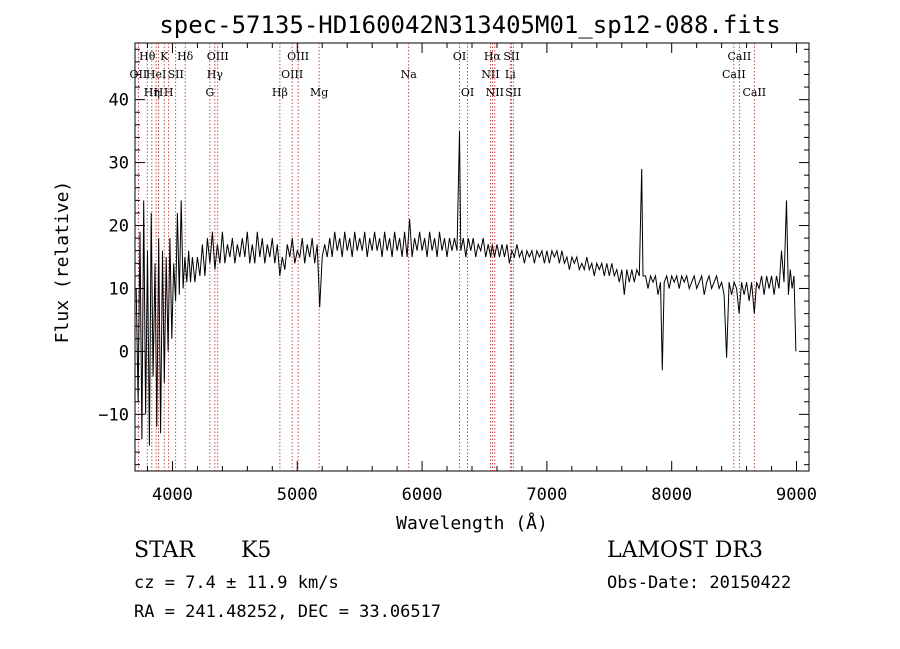  Describe the element at coordinates (493, 56) in the screenshot. I see `line-marker-label: Hα` at that location.